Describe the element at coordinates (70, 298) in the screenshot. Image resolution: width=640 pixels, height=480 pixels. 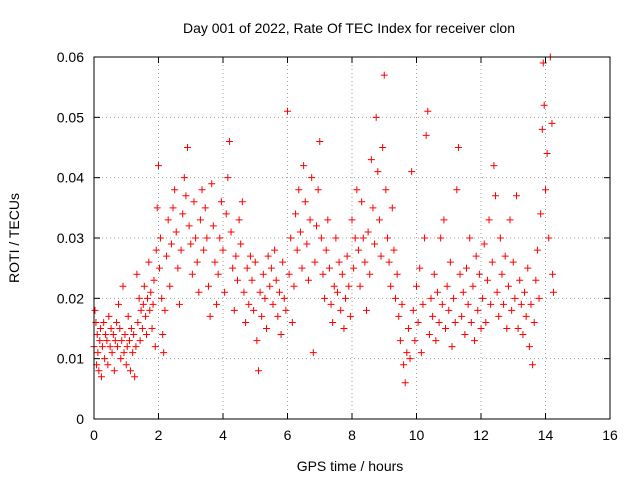
I see `y-tick-label: 0.02` at that location.